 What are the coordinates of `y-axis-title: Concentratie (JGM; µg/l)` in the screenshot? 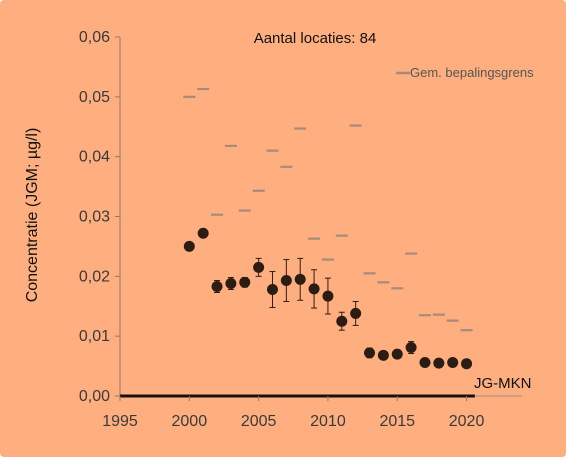 It's located at (32, 215).